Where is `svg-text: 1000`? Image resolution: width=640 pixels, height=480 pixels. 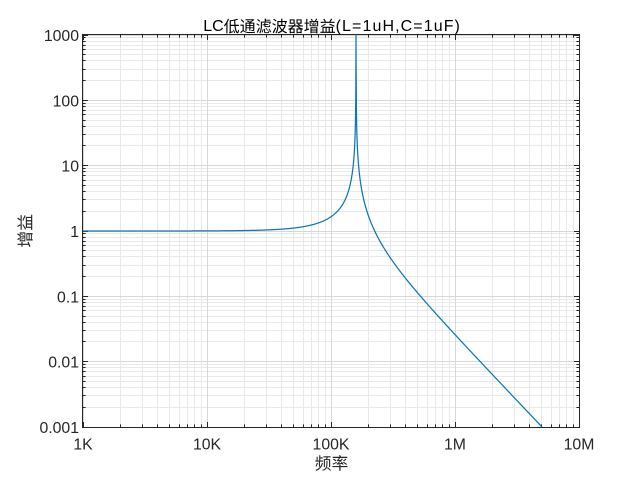
svg-text: 1000 is located at coordinates (61, 36).